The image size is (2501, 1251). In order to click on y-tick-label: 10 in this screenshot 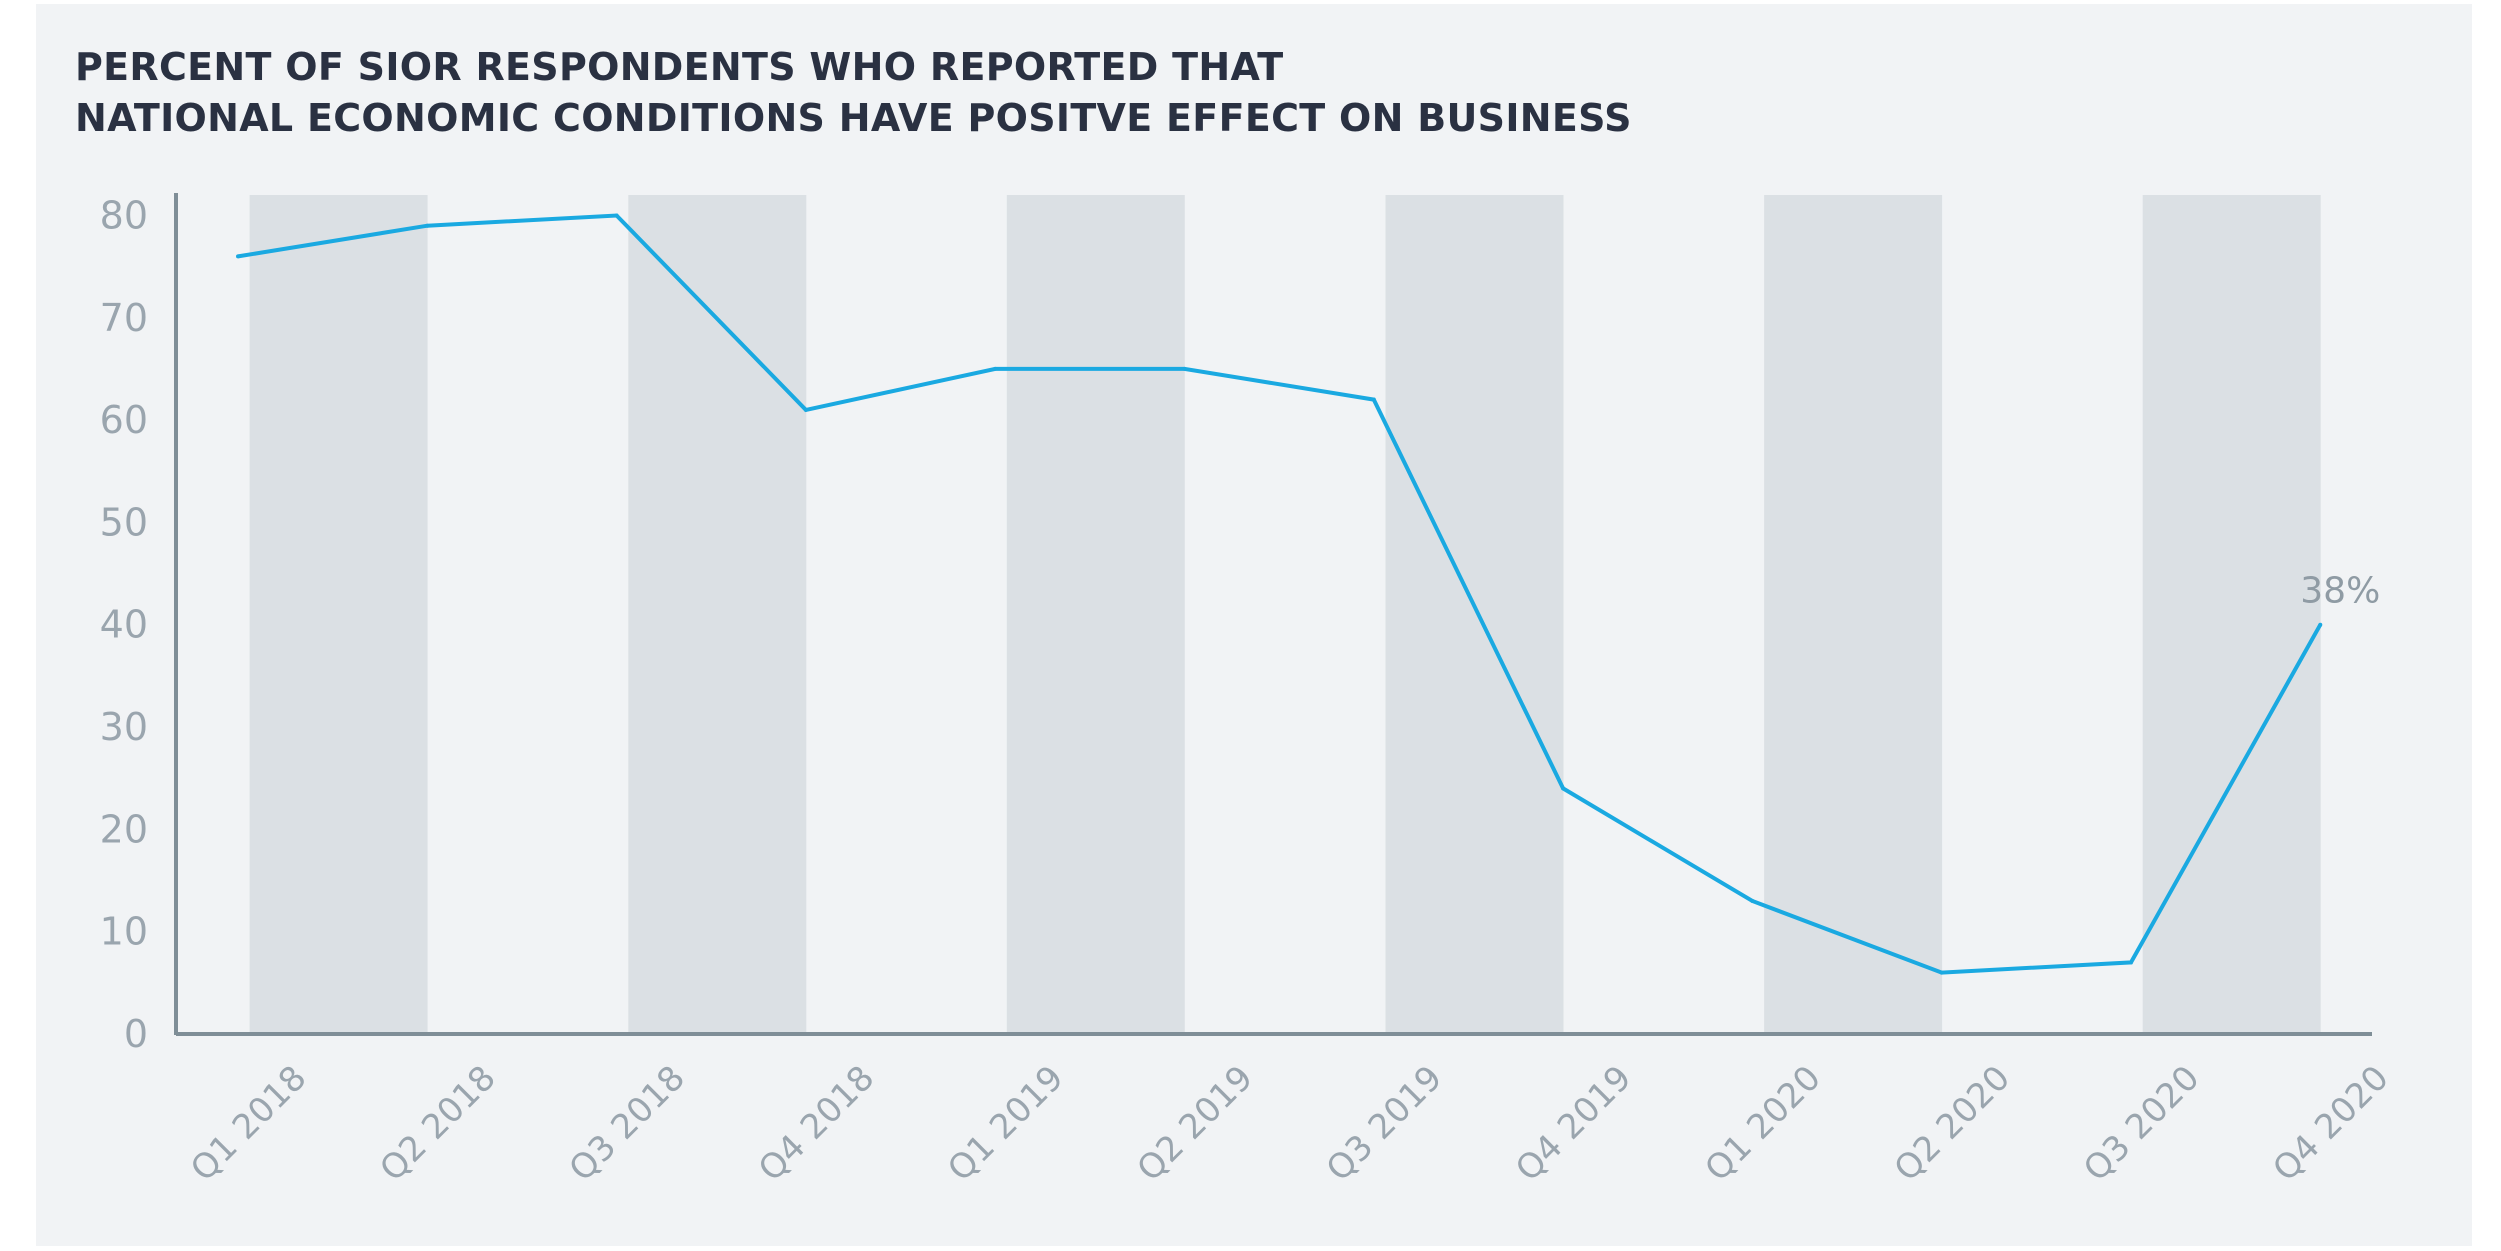, I will do `click(124, 932)`.